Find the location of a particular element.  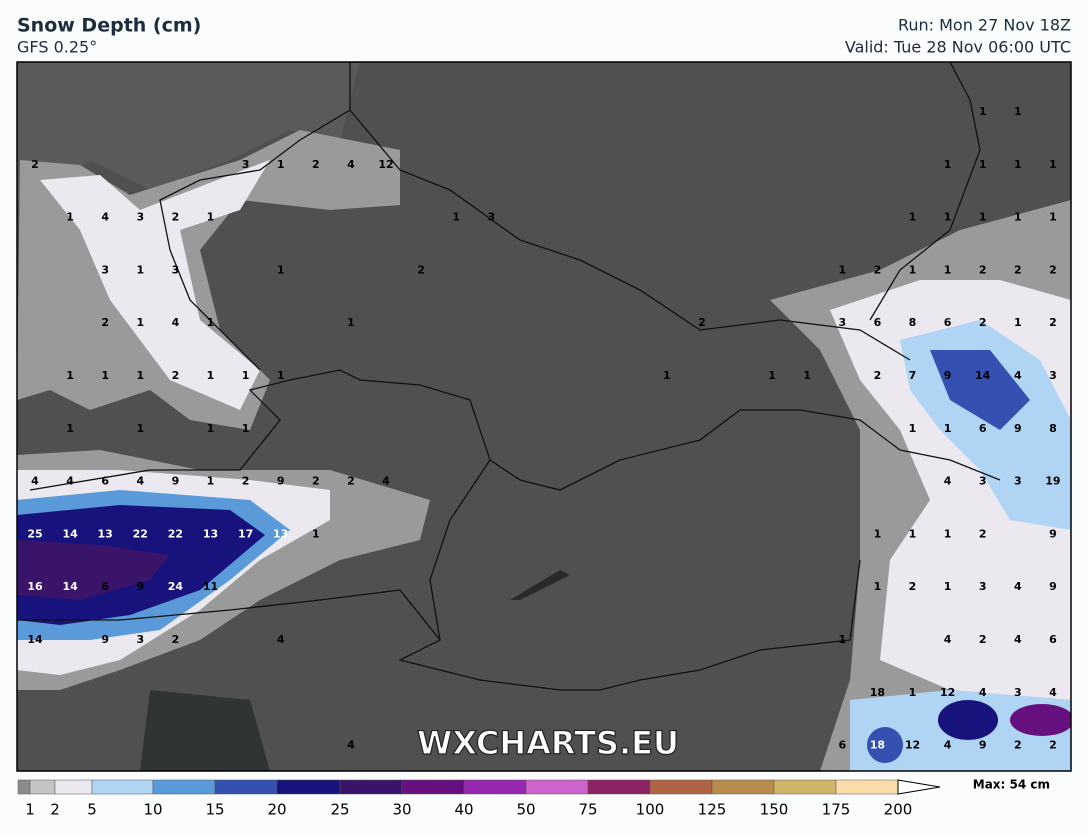

terrain is located at coordinates (188, 131).